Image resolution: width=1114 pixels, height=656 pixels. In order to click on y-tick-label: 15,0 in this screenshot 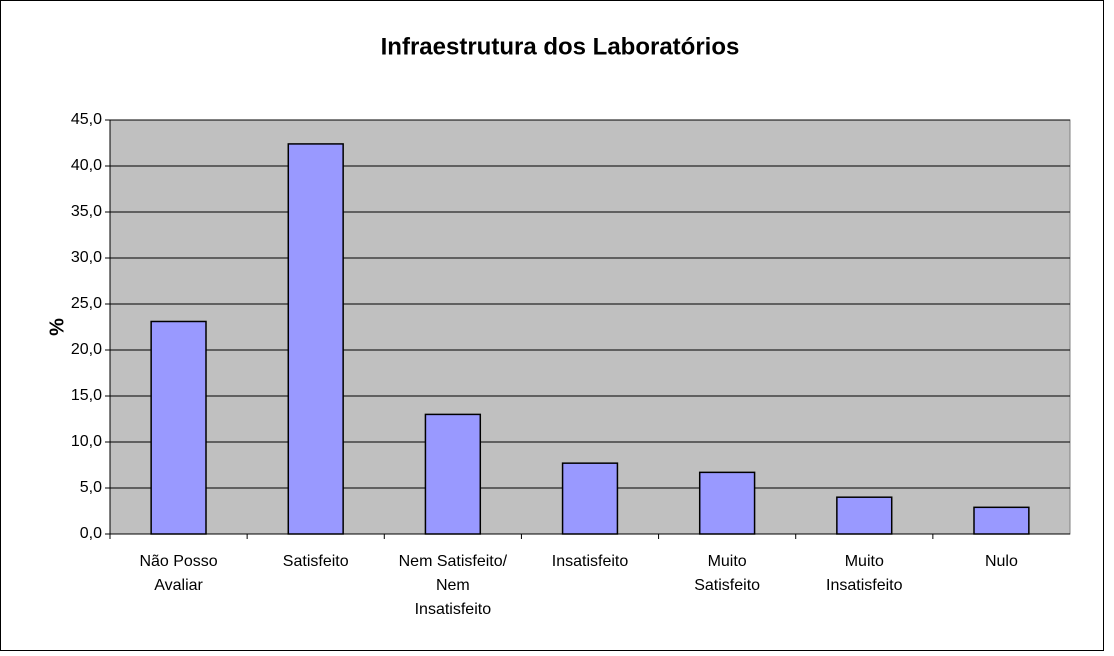, I will do `click(86, 395)`.